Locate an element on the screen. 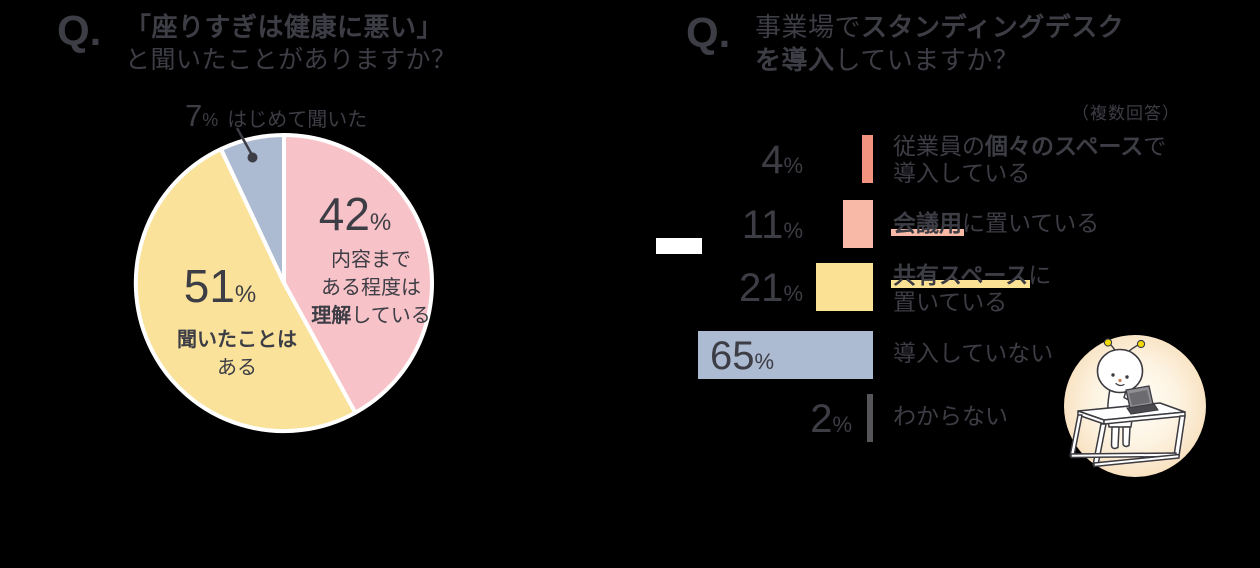  bar-11-line1: 会議用に置いている is located at coordinates (995, 223).